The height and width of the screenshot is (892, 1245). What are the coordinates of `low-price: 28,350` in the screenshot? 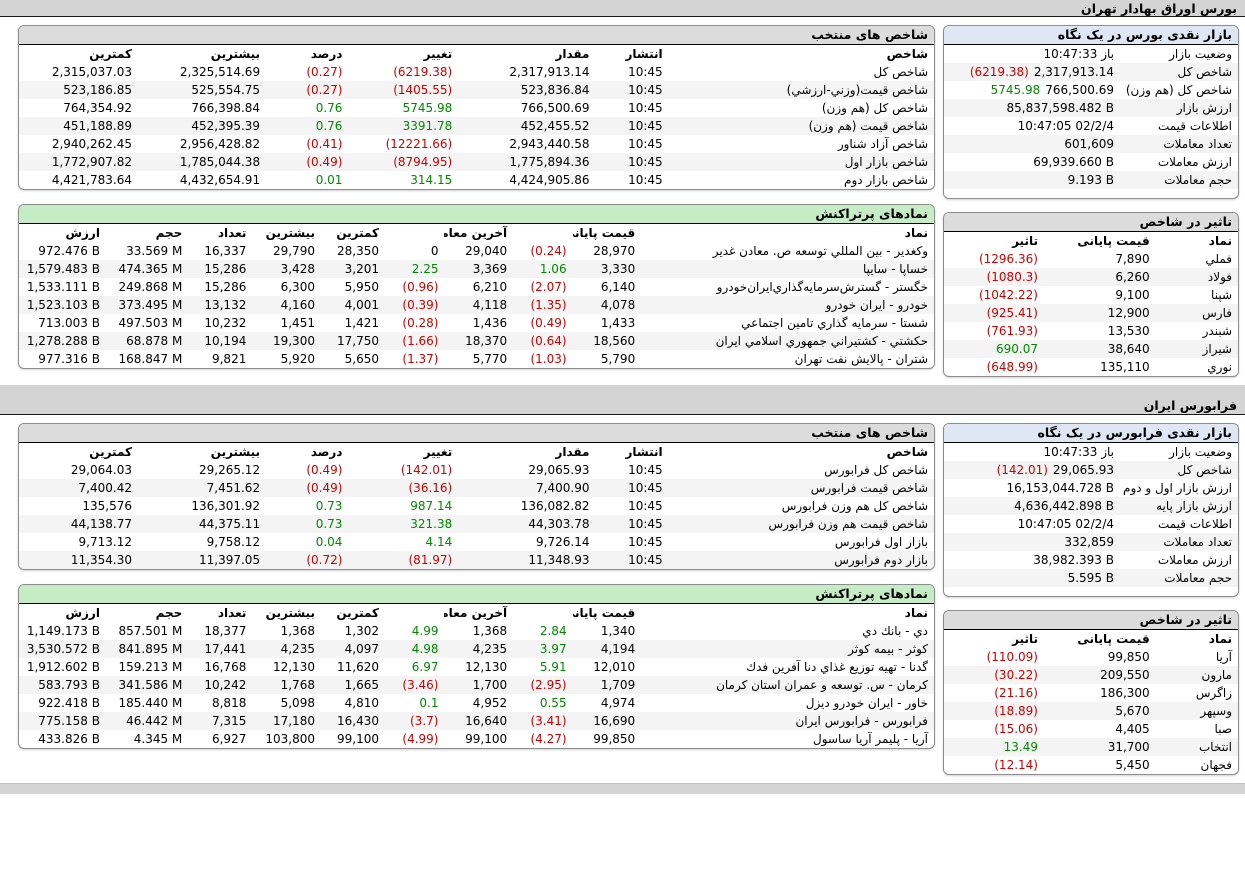 It's located at (358, 251).